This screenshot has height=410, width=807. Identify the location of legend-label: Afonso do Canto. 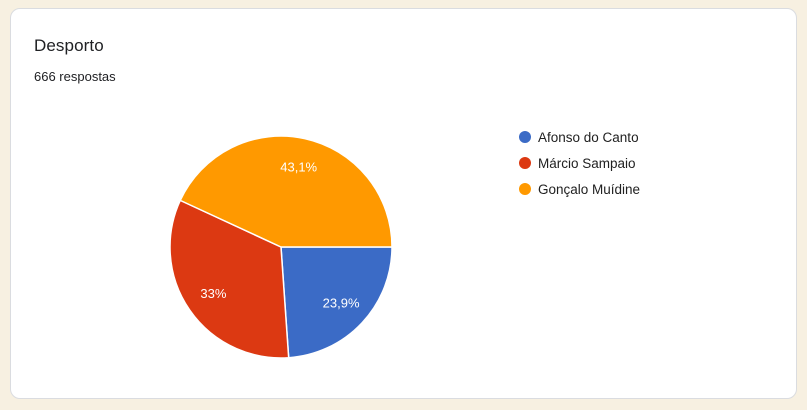
(588, 137).